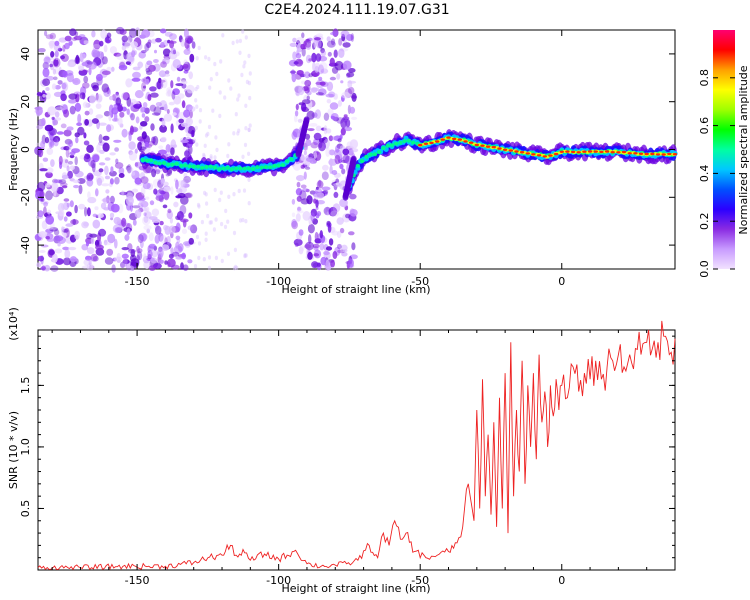 This screenshot has width=750, height=600. Describe the element at coordinates (13, 149) in the screenshot. I see `spectrogram-y-axis-label: Frequency (Hz)` at that location.